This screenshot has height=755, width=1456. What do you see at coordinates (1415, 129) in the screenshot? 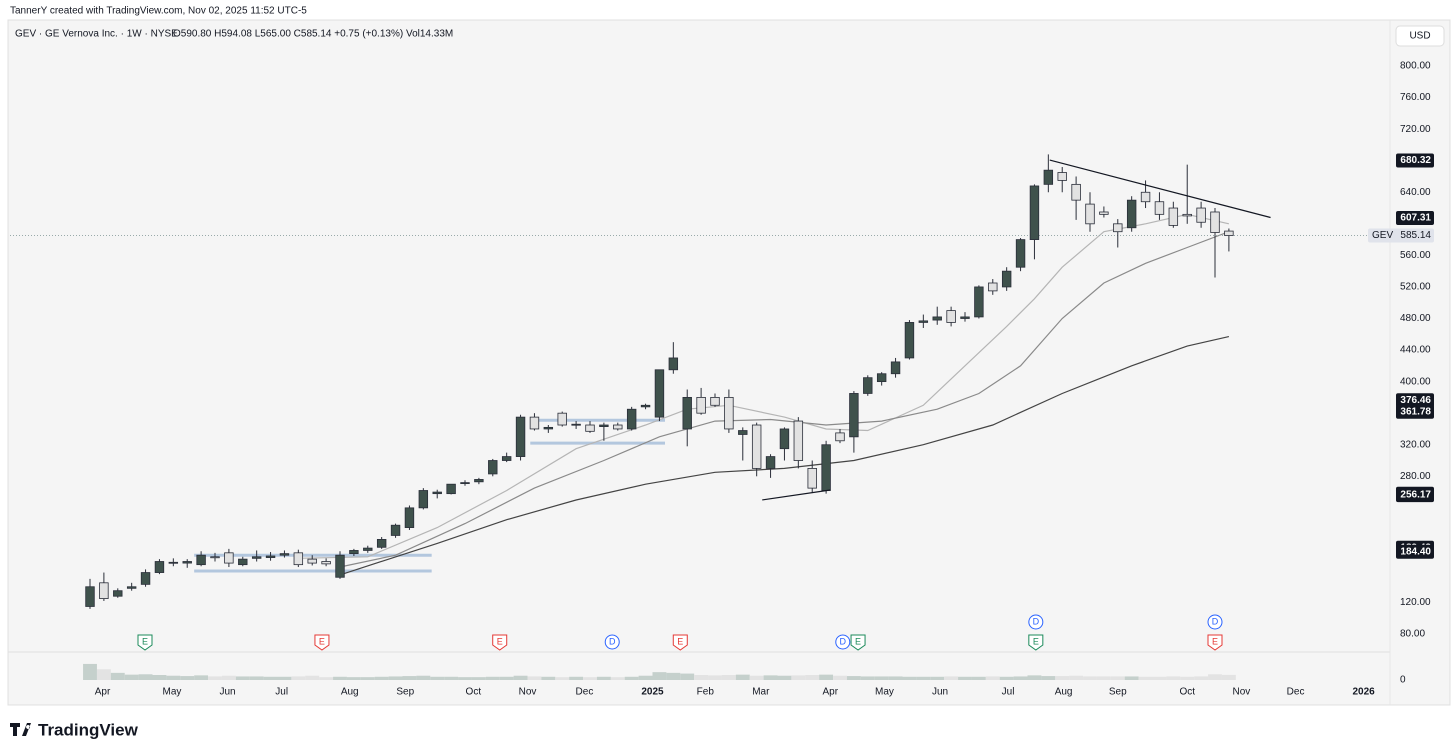
I see `y-tick-label: 720.00` at bounding box center [1415, 129].